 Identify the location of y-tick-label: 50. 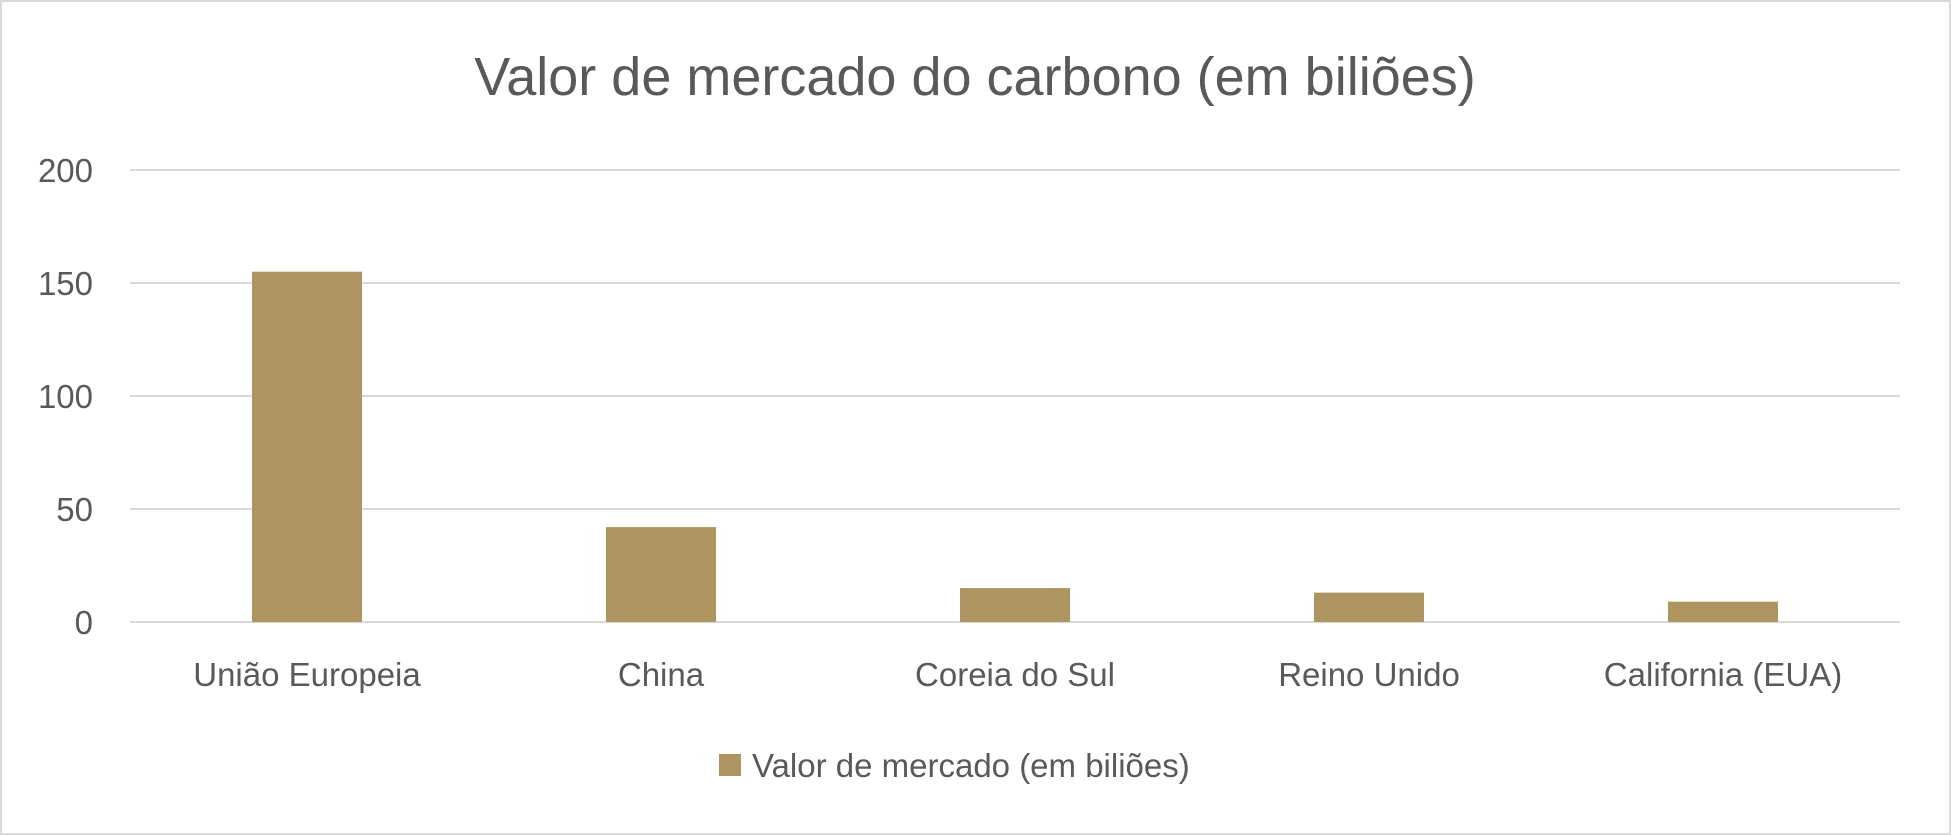
(74, 509).